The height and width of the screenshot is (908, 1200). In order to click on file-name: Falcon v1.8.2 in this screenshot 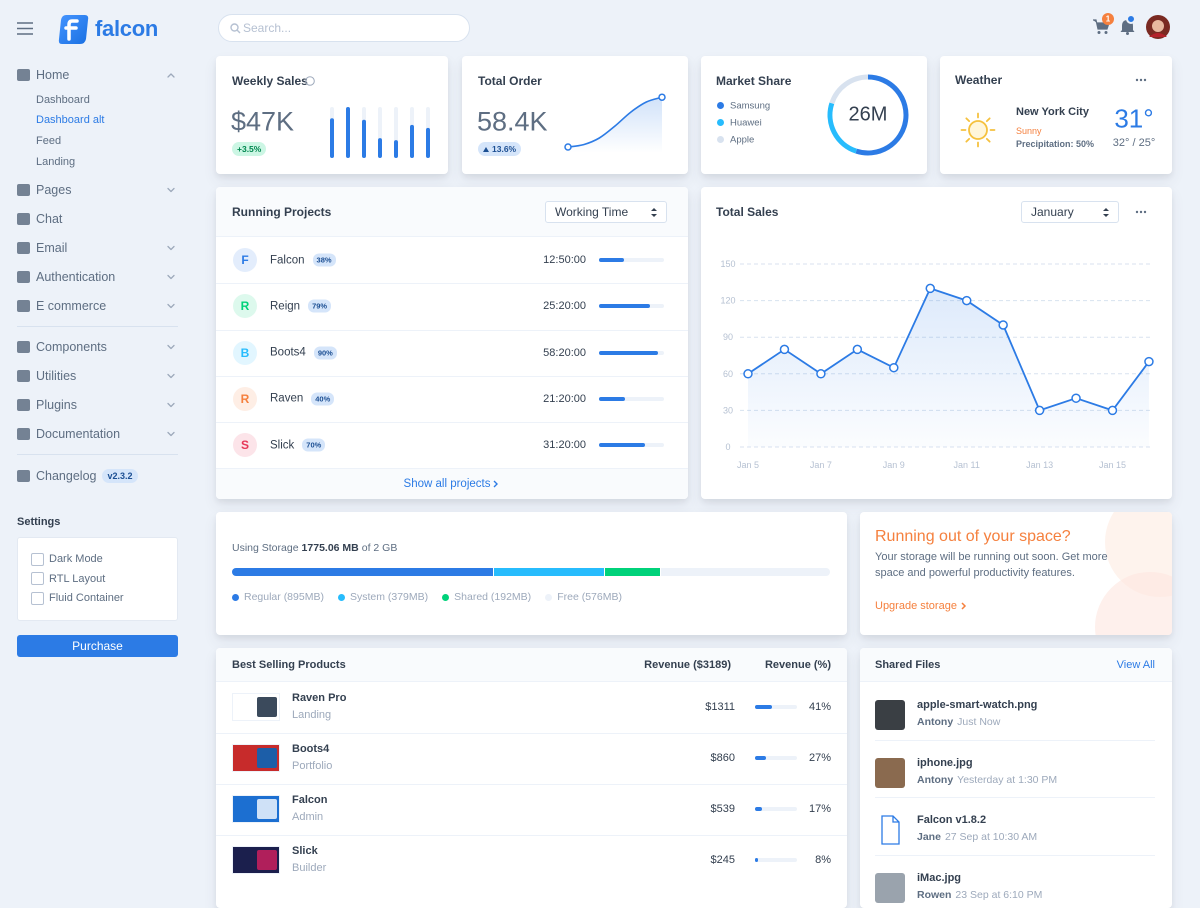, I will do `click(952, 820)`.